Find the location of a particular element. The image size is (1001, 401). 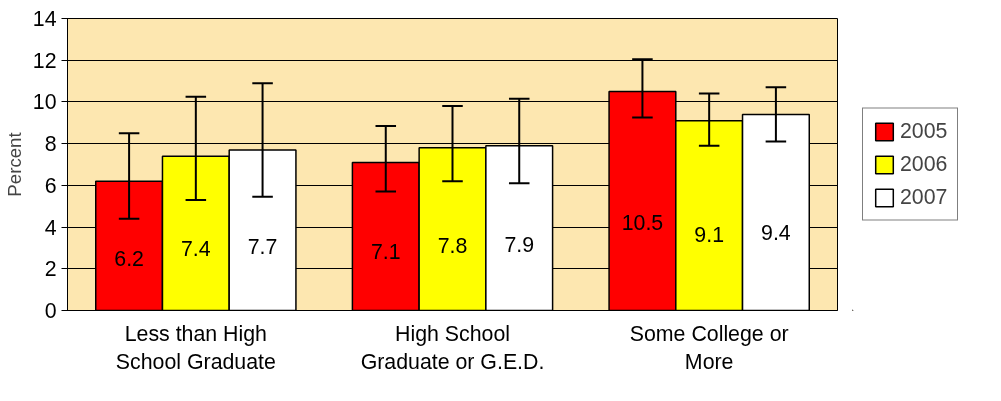

legend-label: 2007 is located at coordinates (924, 197).